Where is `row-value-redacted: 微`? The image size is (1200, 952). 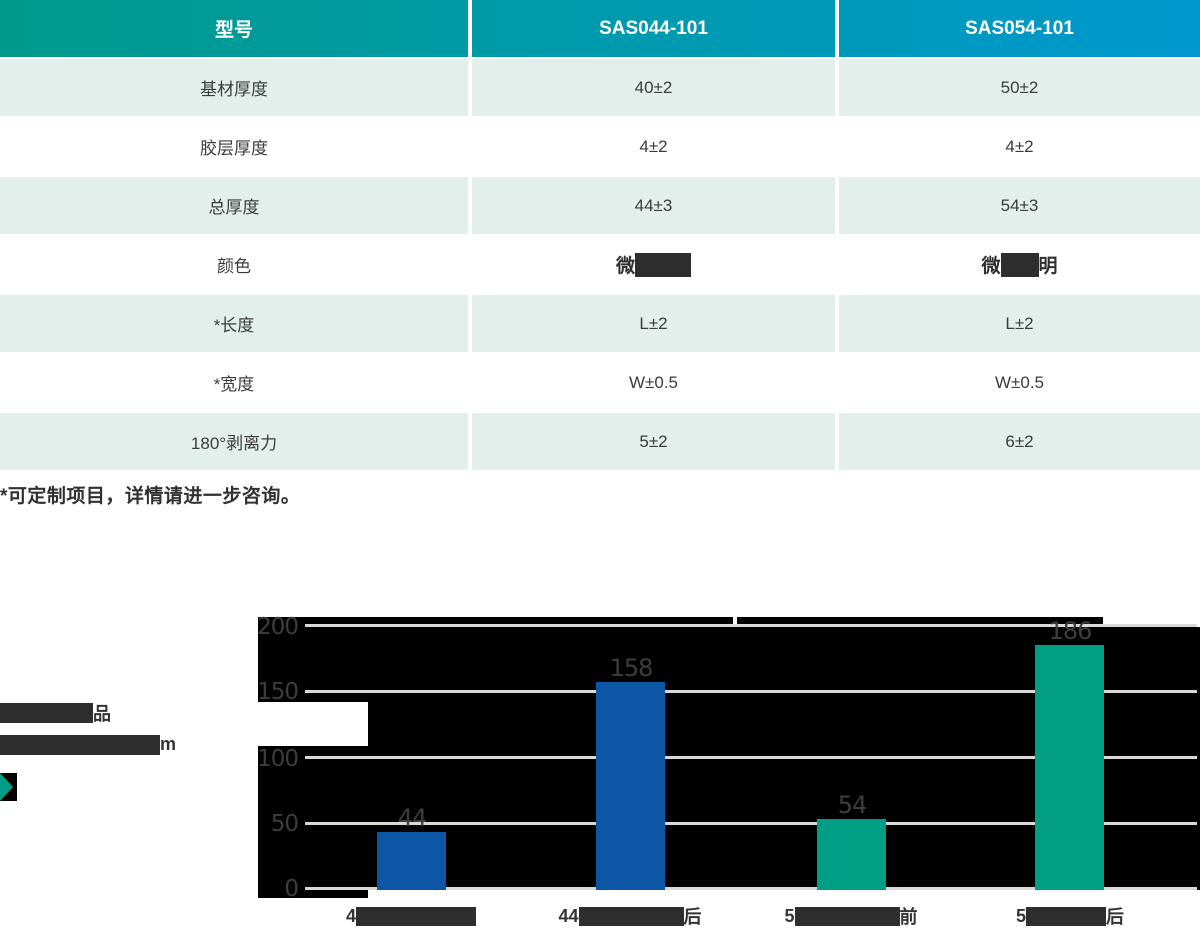
row-value-redacted: 微 is located at coordinates (653, 264).